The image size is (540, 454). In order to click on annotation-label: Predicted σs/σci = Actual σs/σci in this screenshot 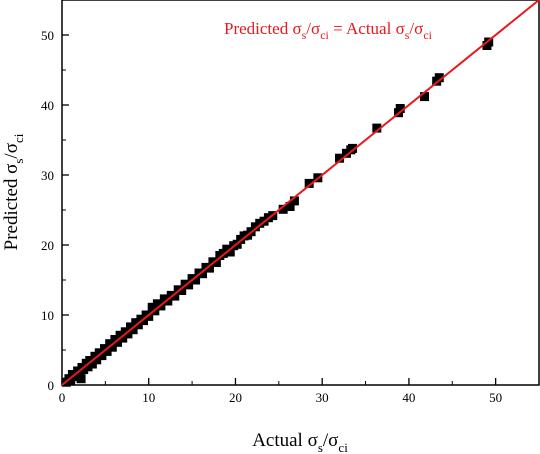, I will do `click(328, 30)`.